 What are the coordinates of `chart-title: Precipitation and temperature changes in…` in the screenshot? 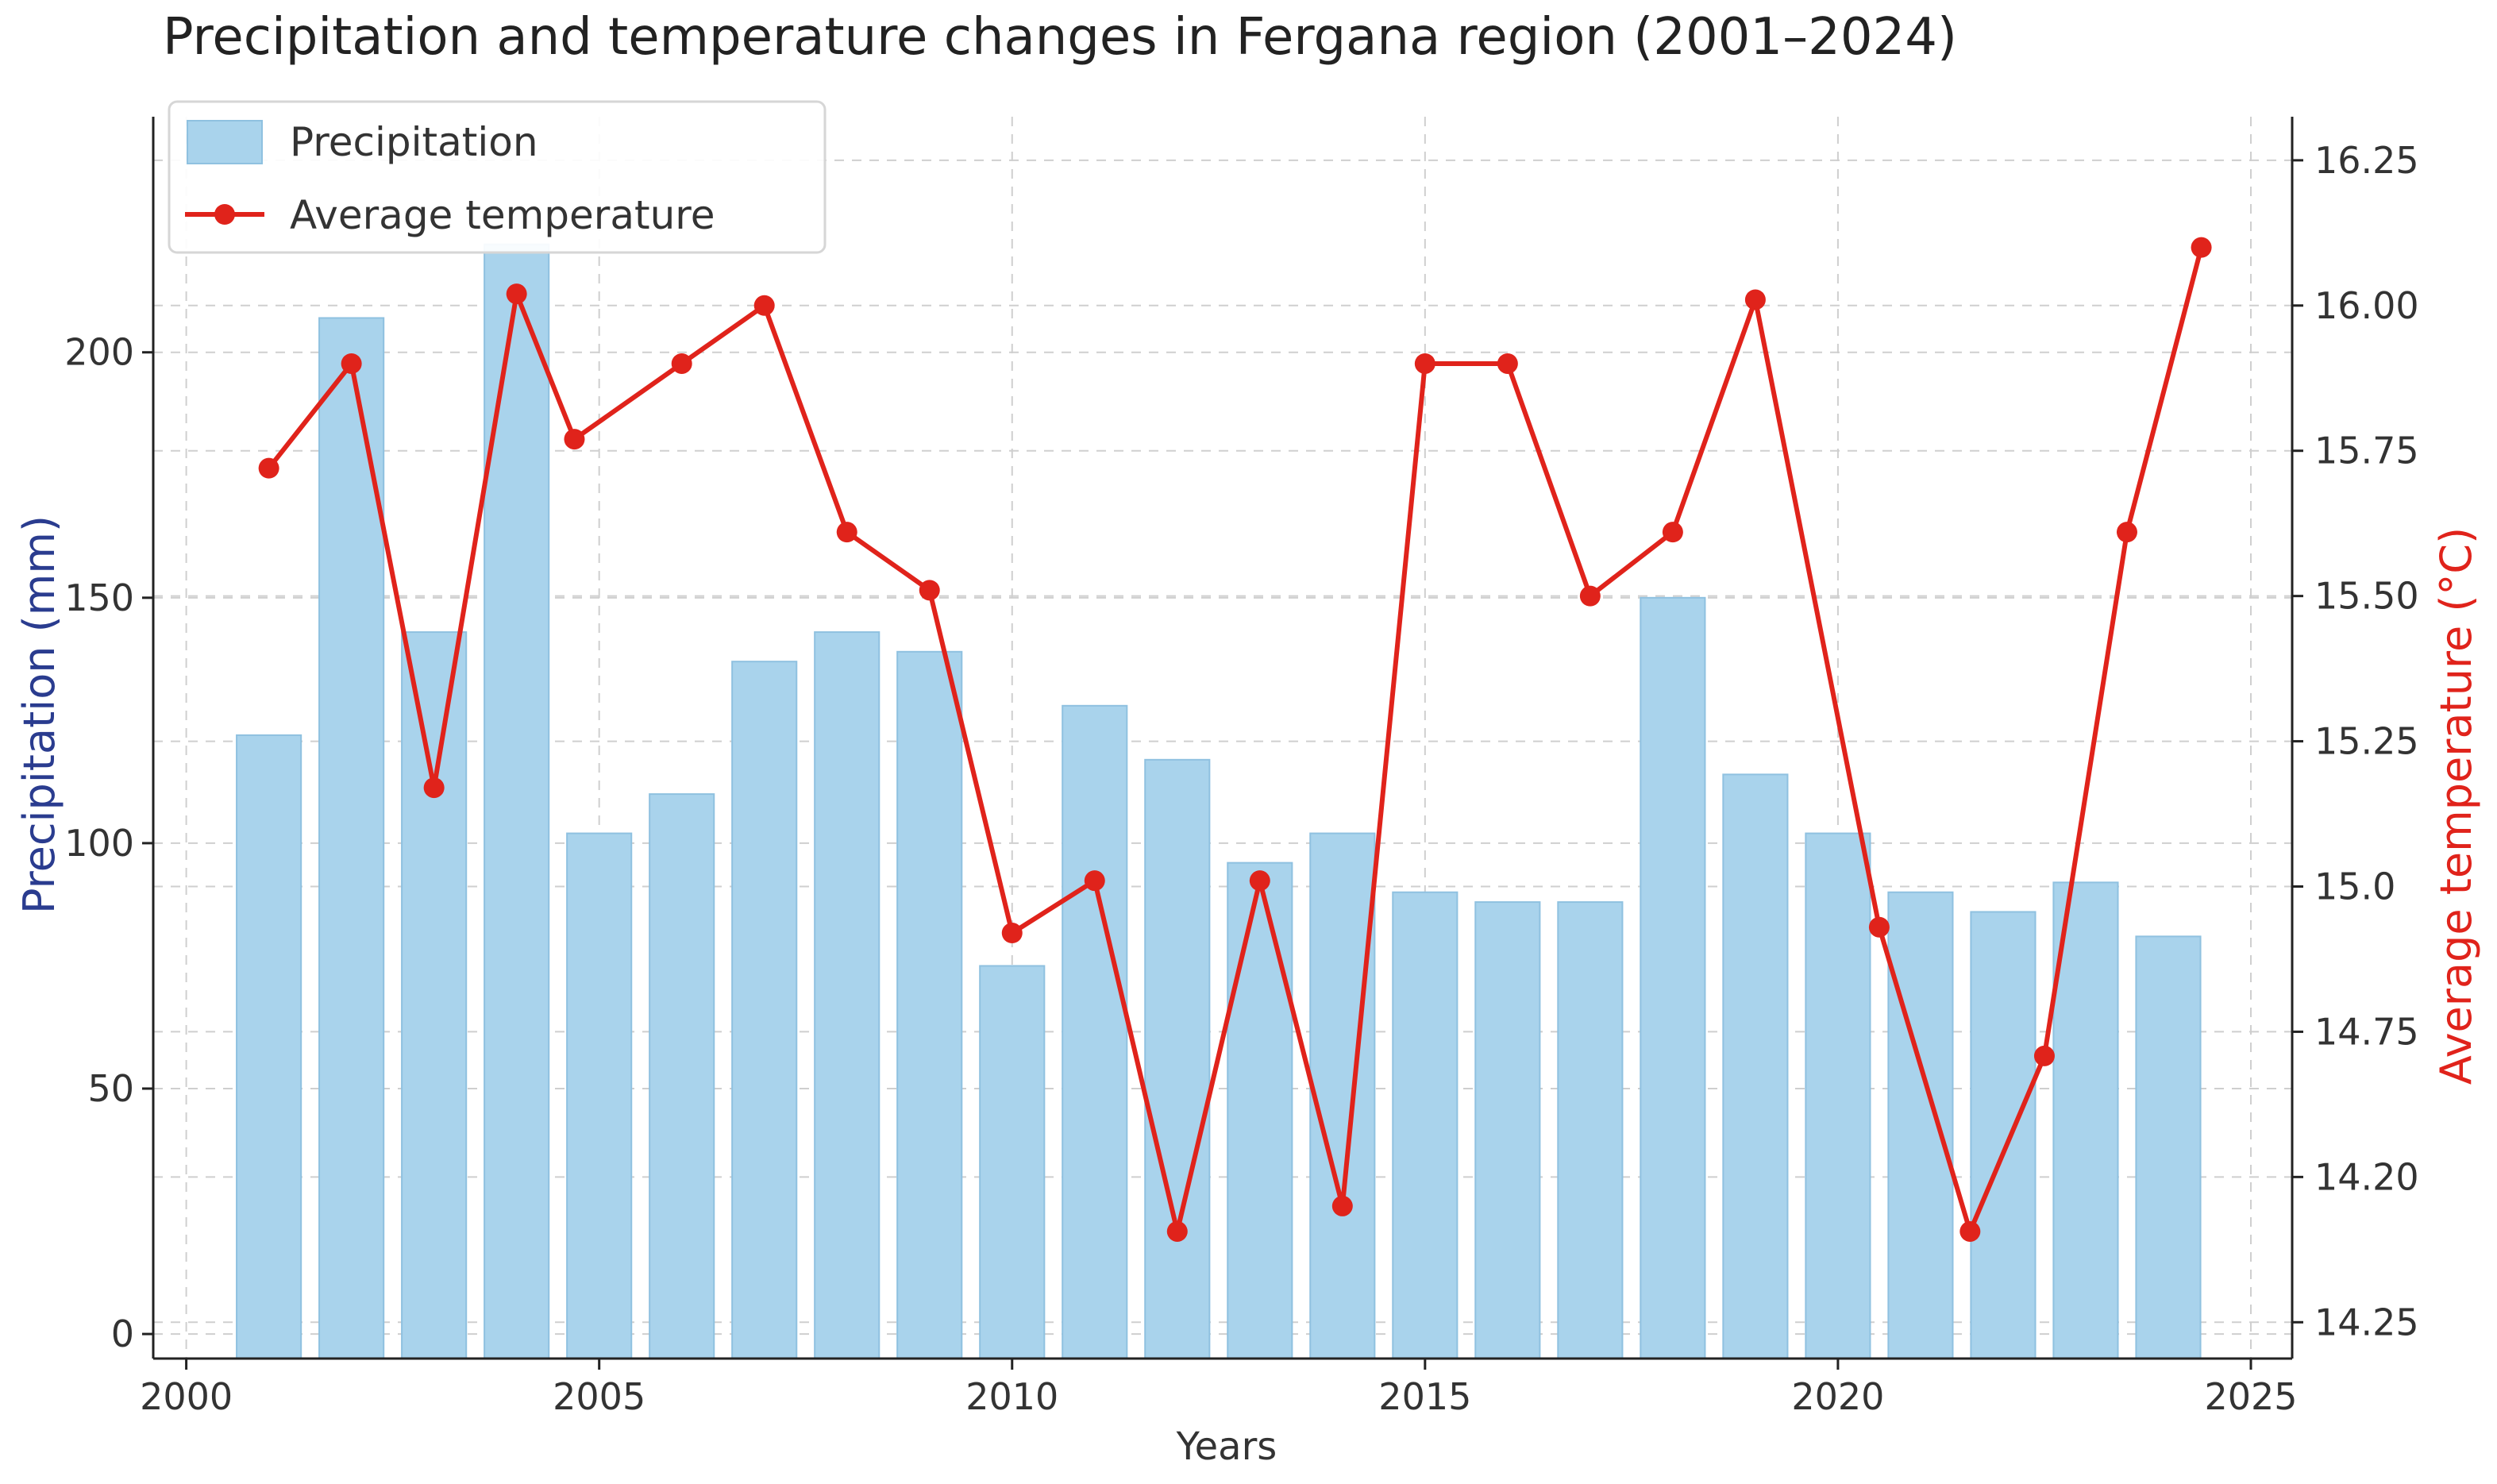 It's located at (1060, 38).